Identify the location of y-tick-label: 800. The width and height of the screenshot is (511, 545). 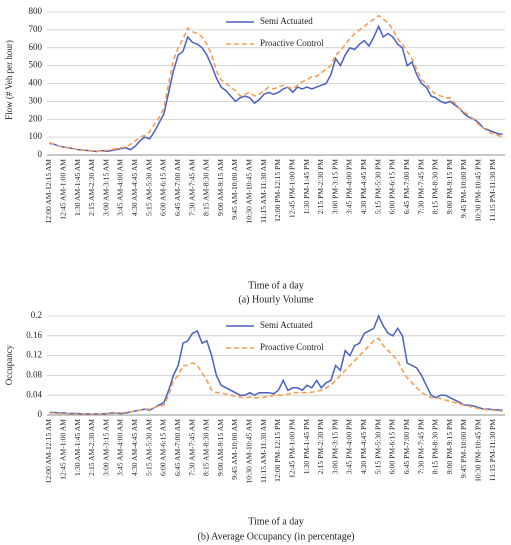
(36, 11).